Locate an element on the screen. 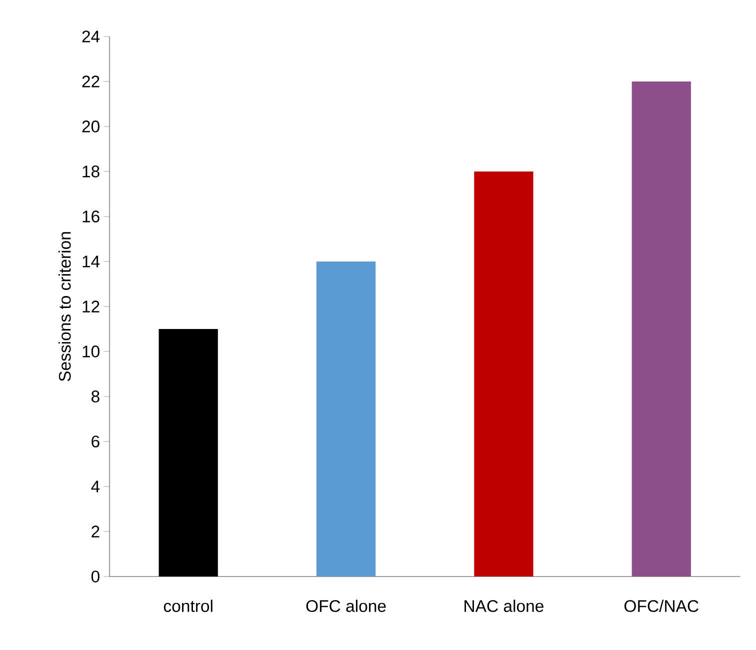  y-axis-title: Sessions to criterion is located at coordinates (64, 306).